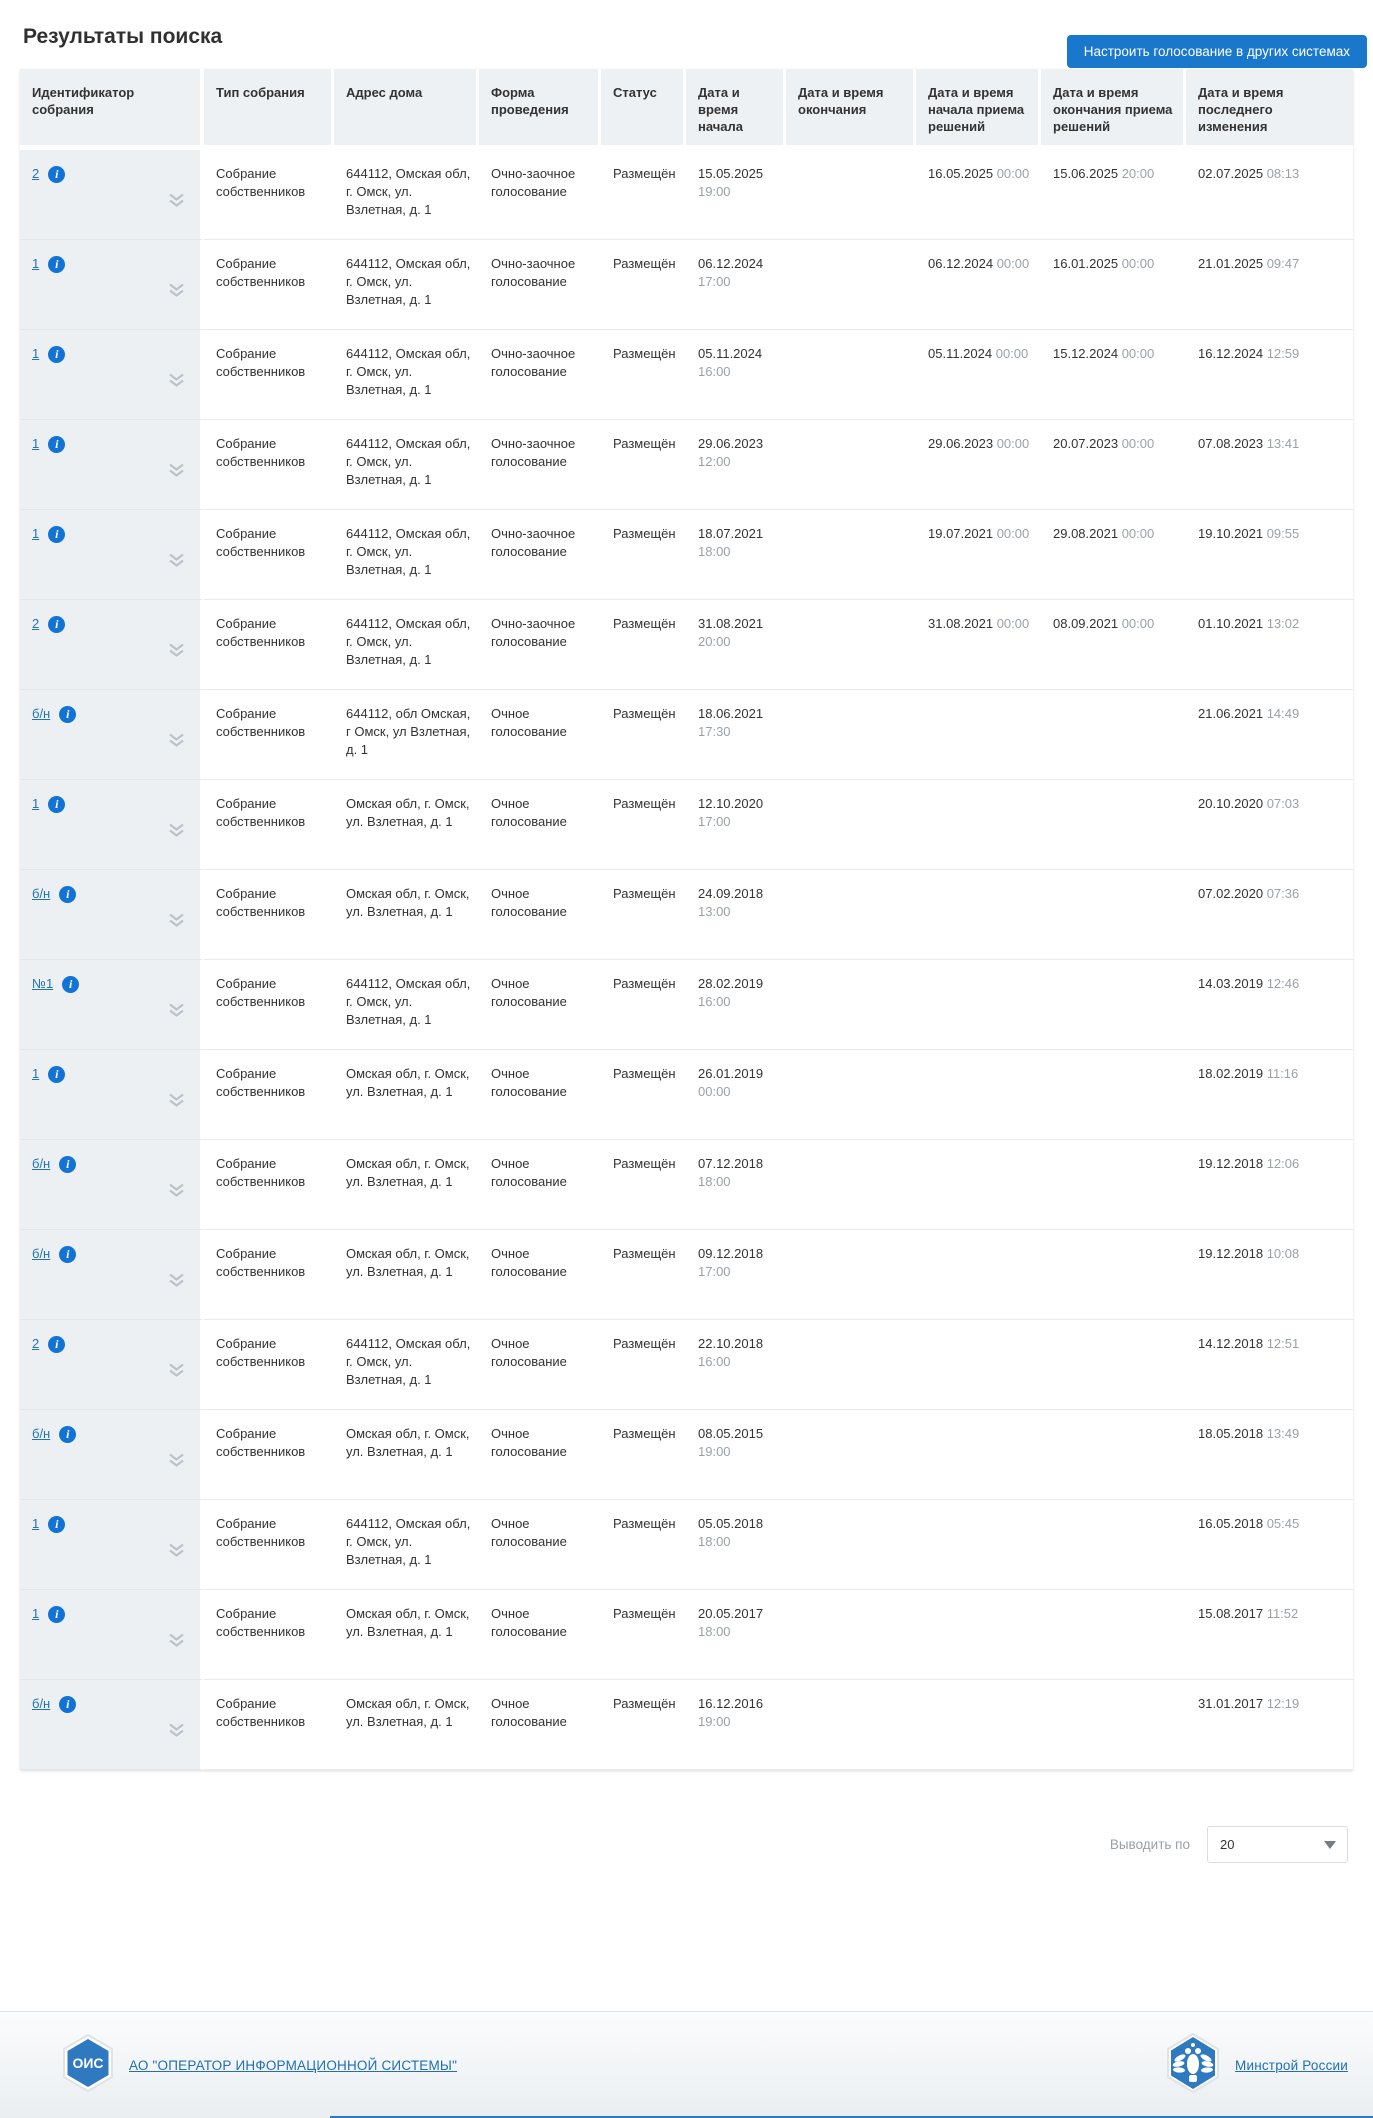 The width and height of the screenshot is (1373, 2118). What do you see at coordinates (1013, 263) in the screenshot?
I see `time-value: 00:00` at bounding box center [1013, 263].